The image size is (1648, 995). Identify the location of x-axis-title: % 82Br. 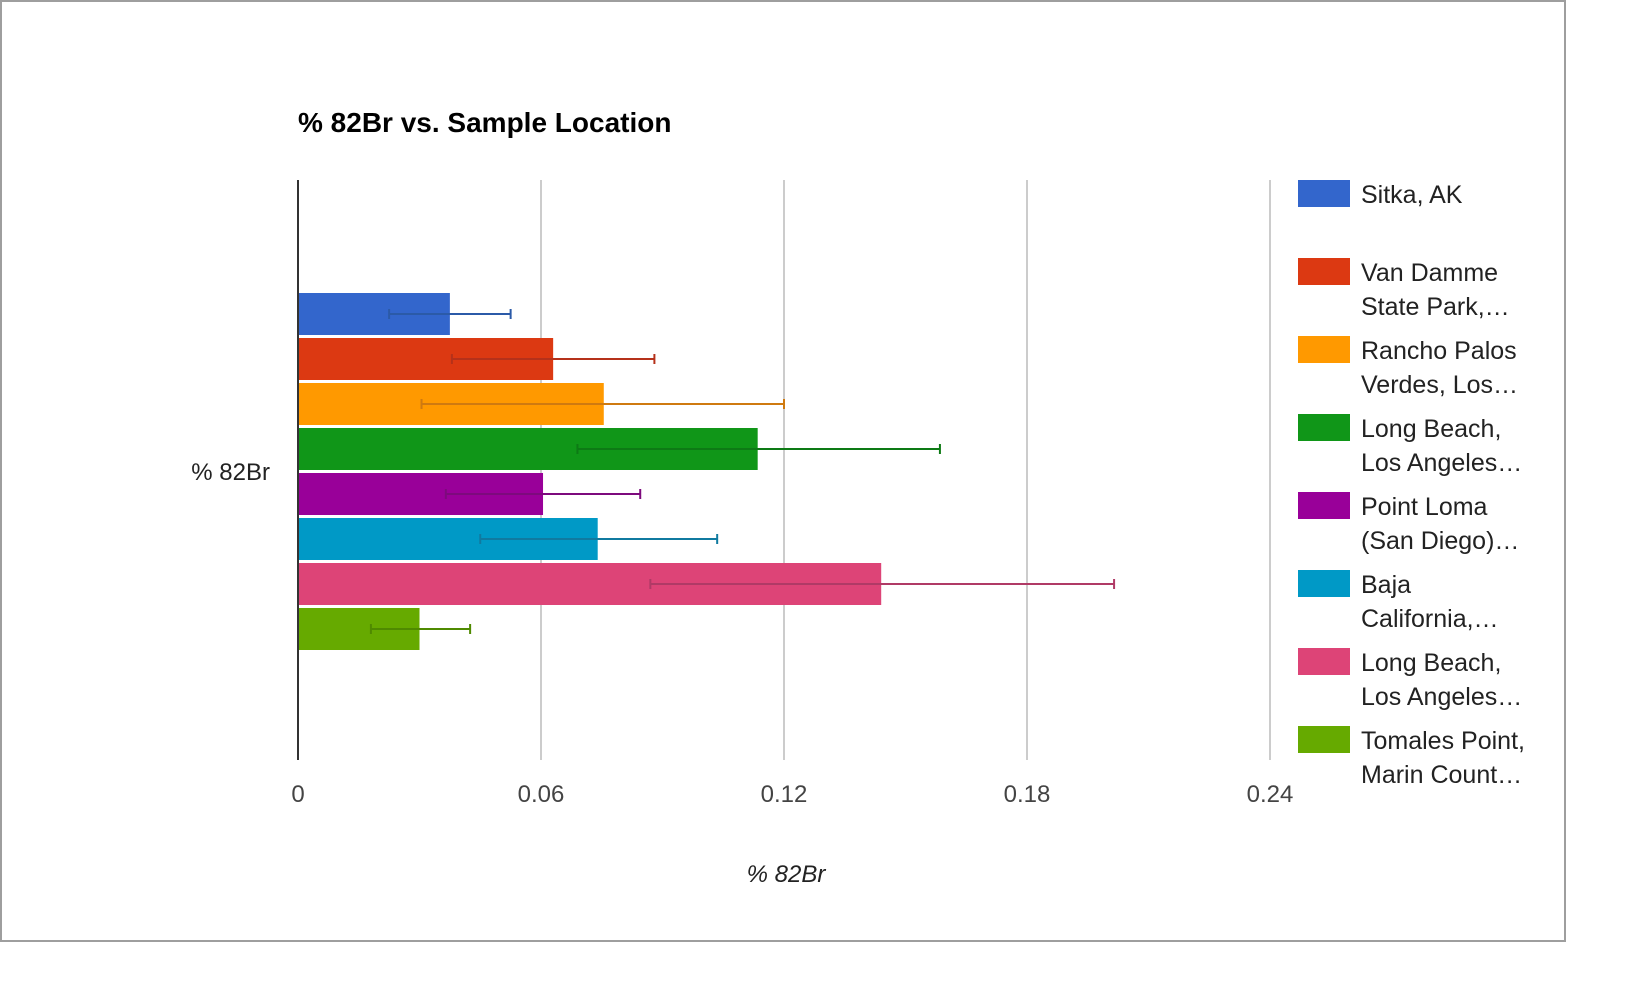
(787, 874).